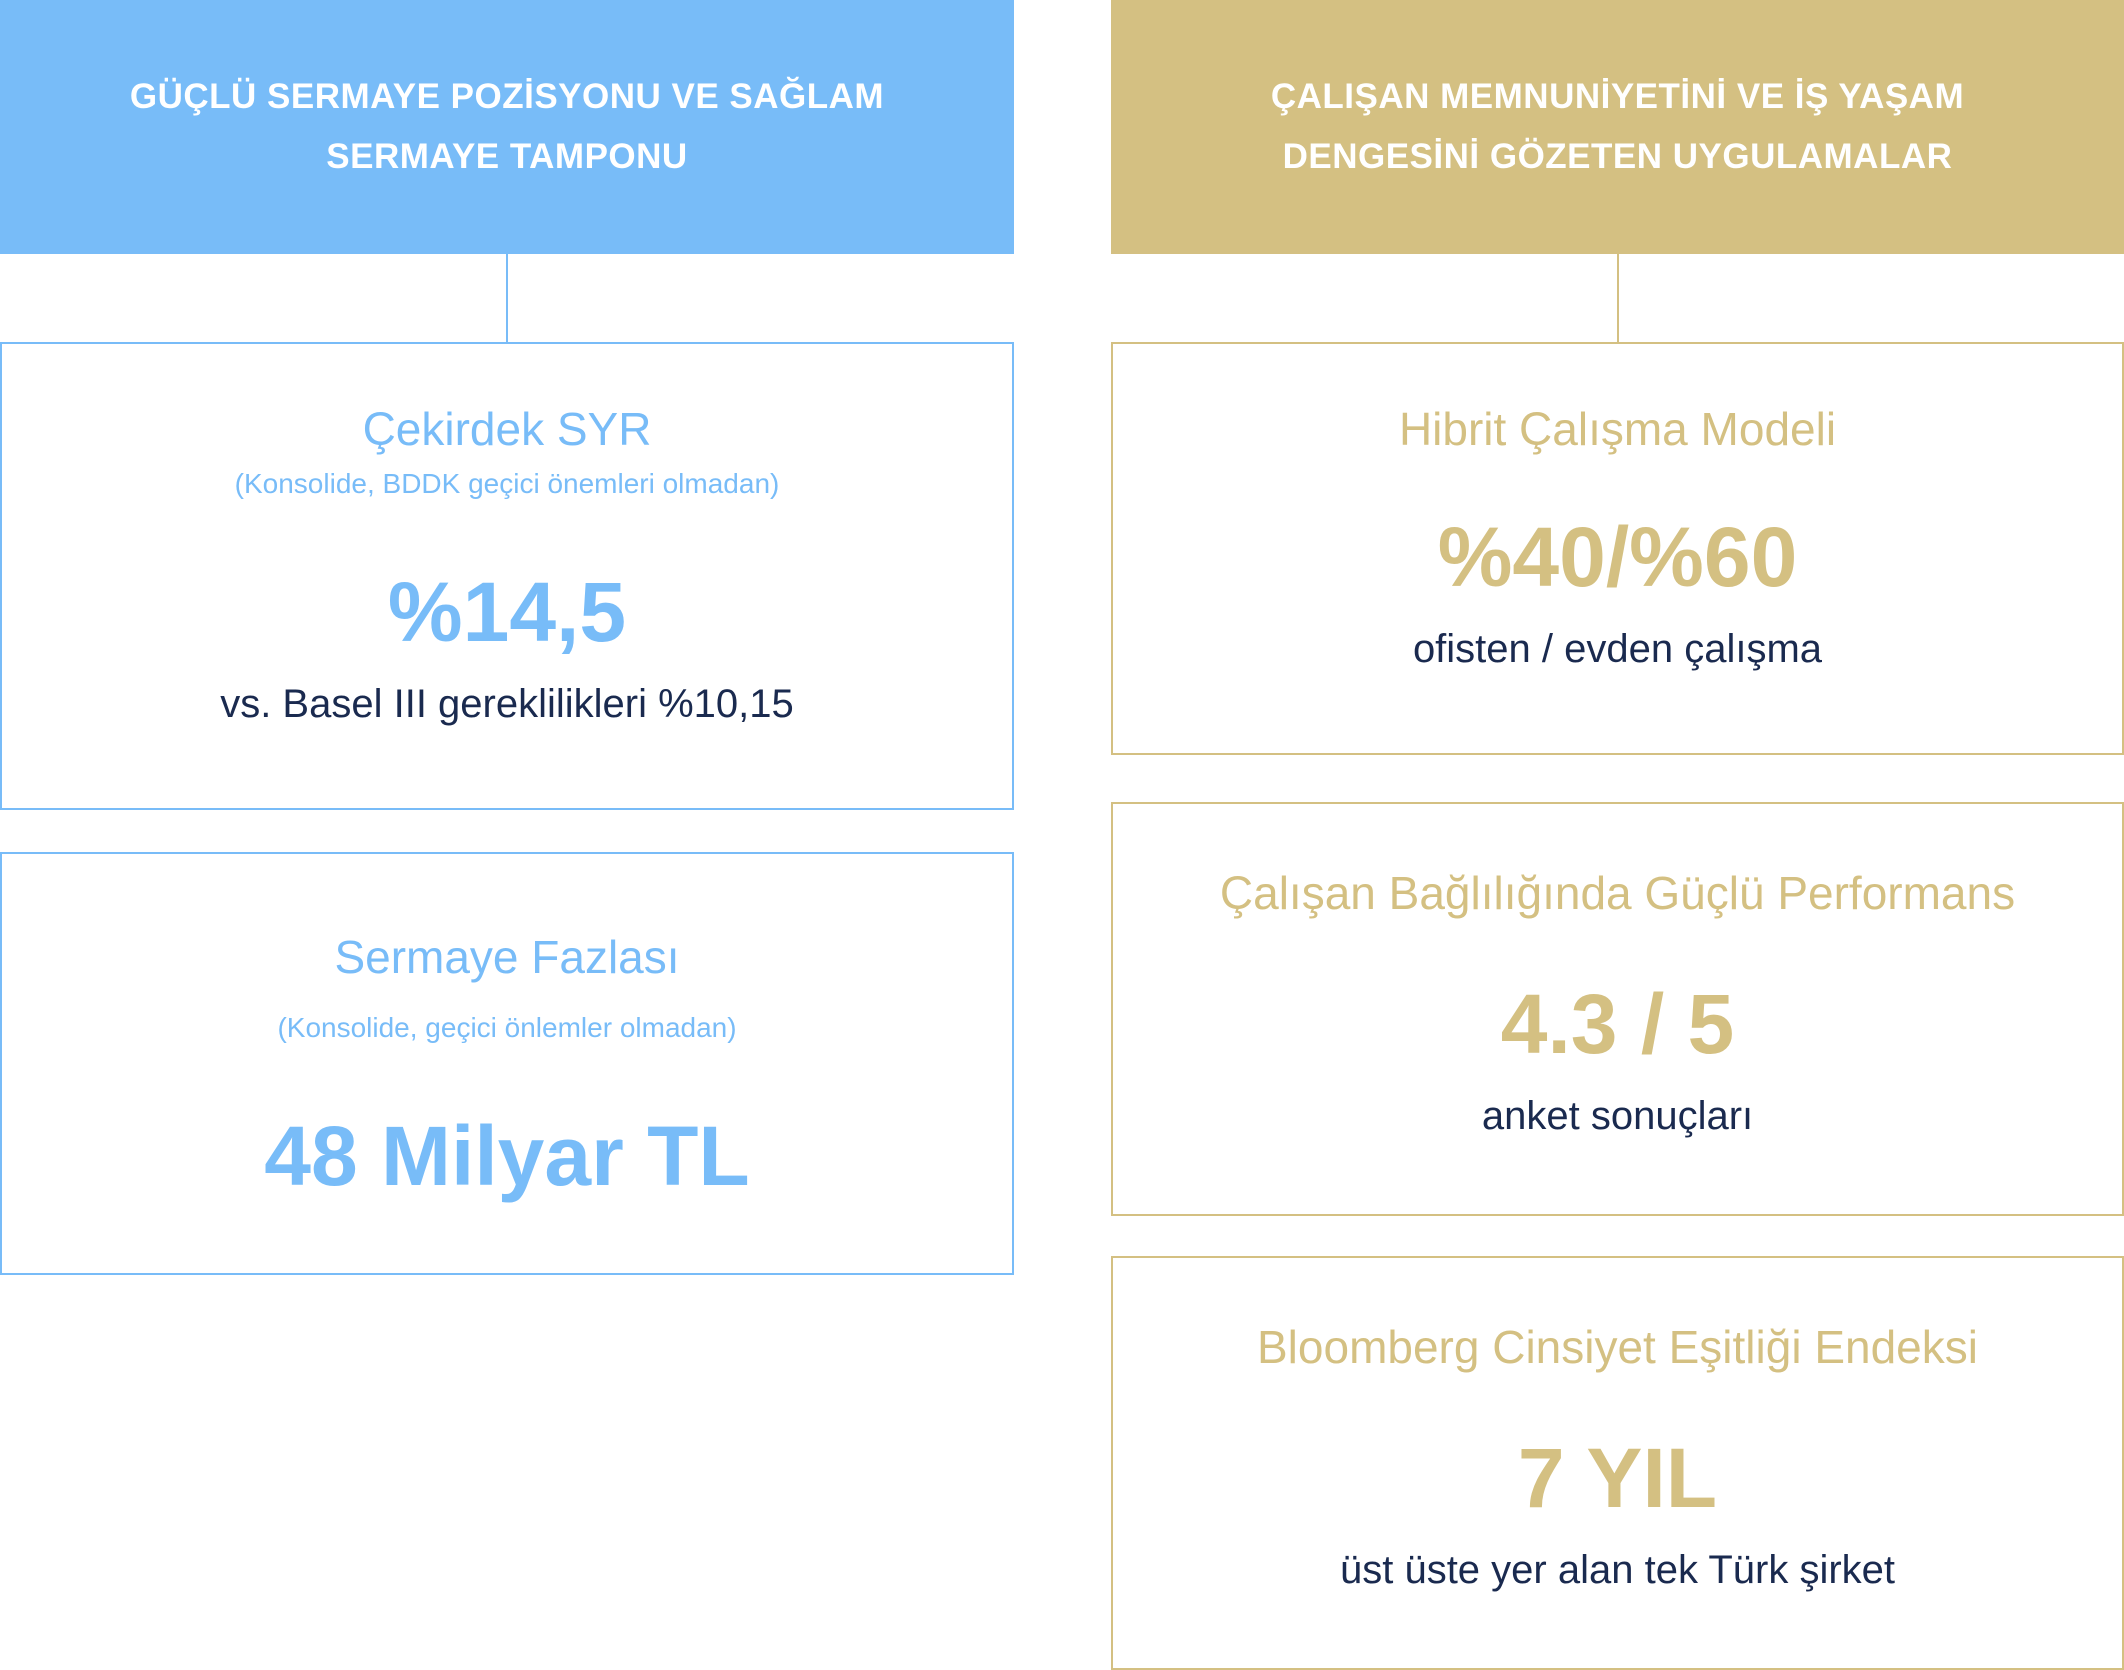 This screenshot has height=1670, width=2124. I want to click on capital-position-header-line2: SERMAYE TAMPONU, so click(507, 156).